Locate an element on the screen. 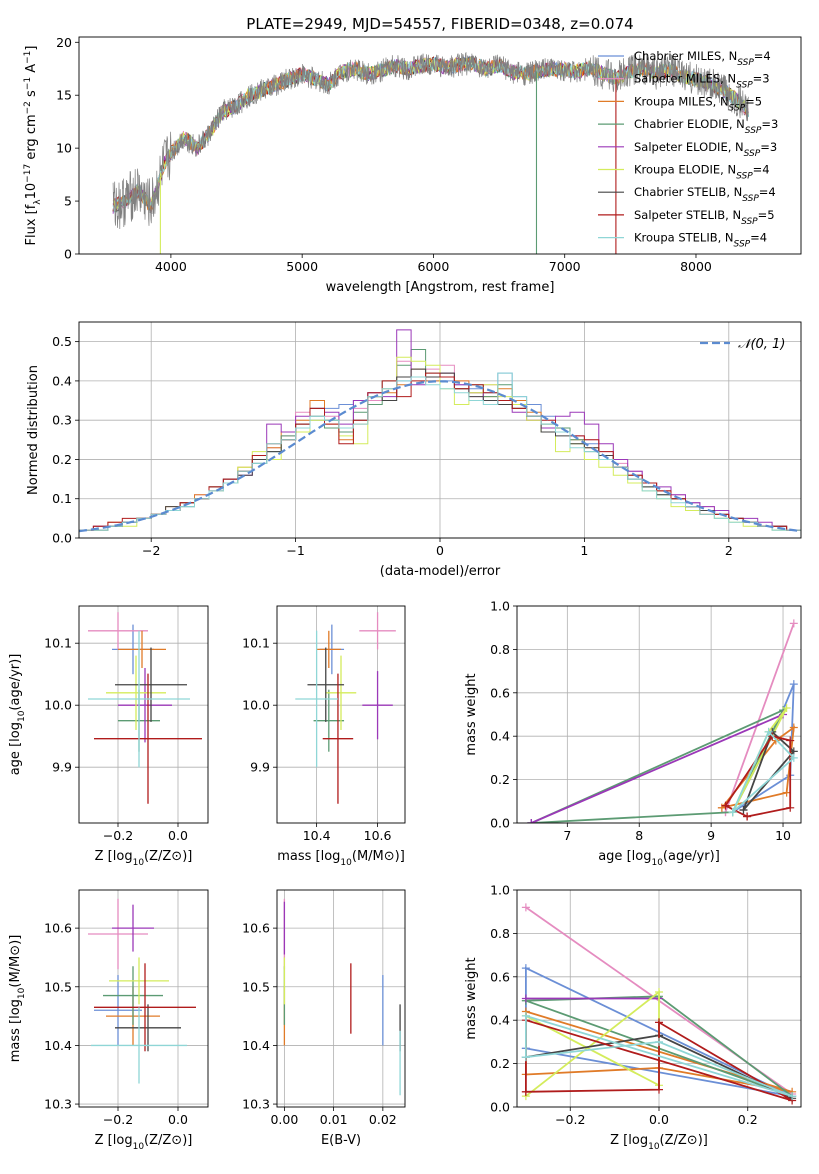  spectrum-xtick-label: 4000 is located at coordinates (171, 266).